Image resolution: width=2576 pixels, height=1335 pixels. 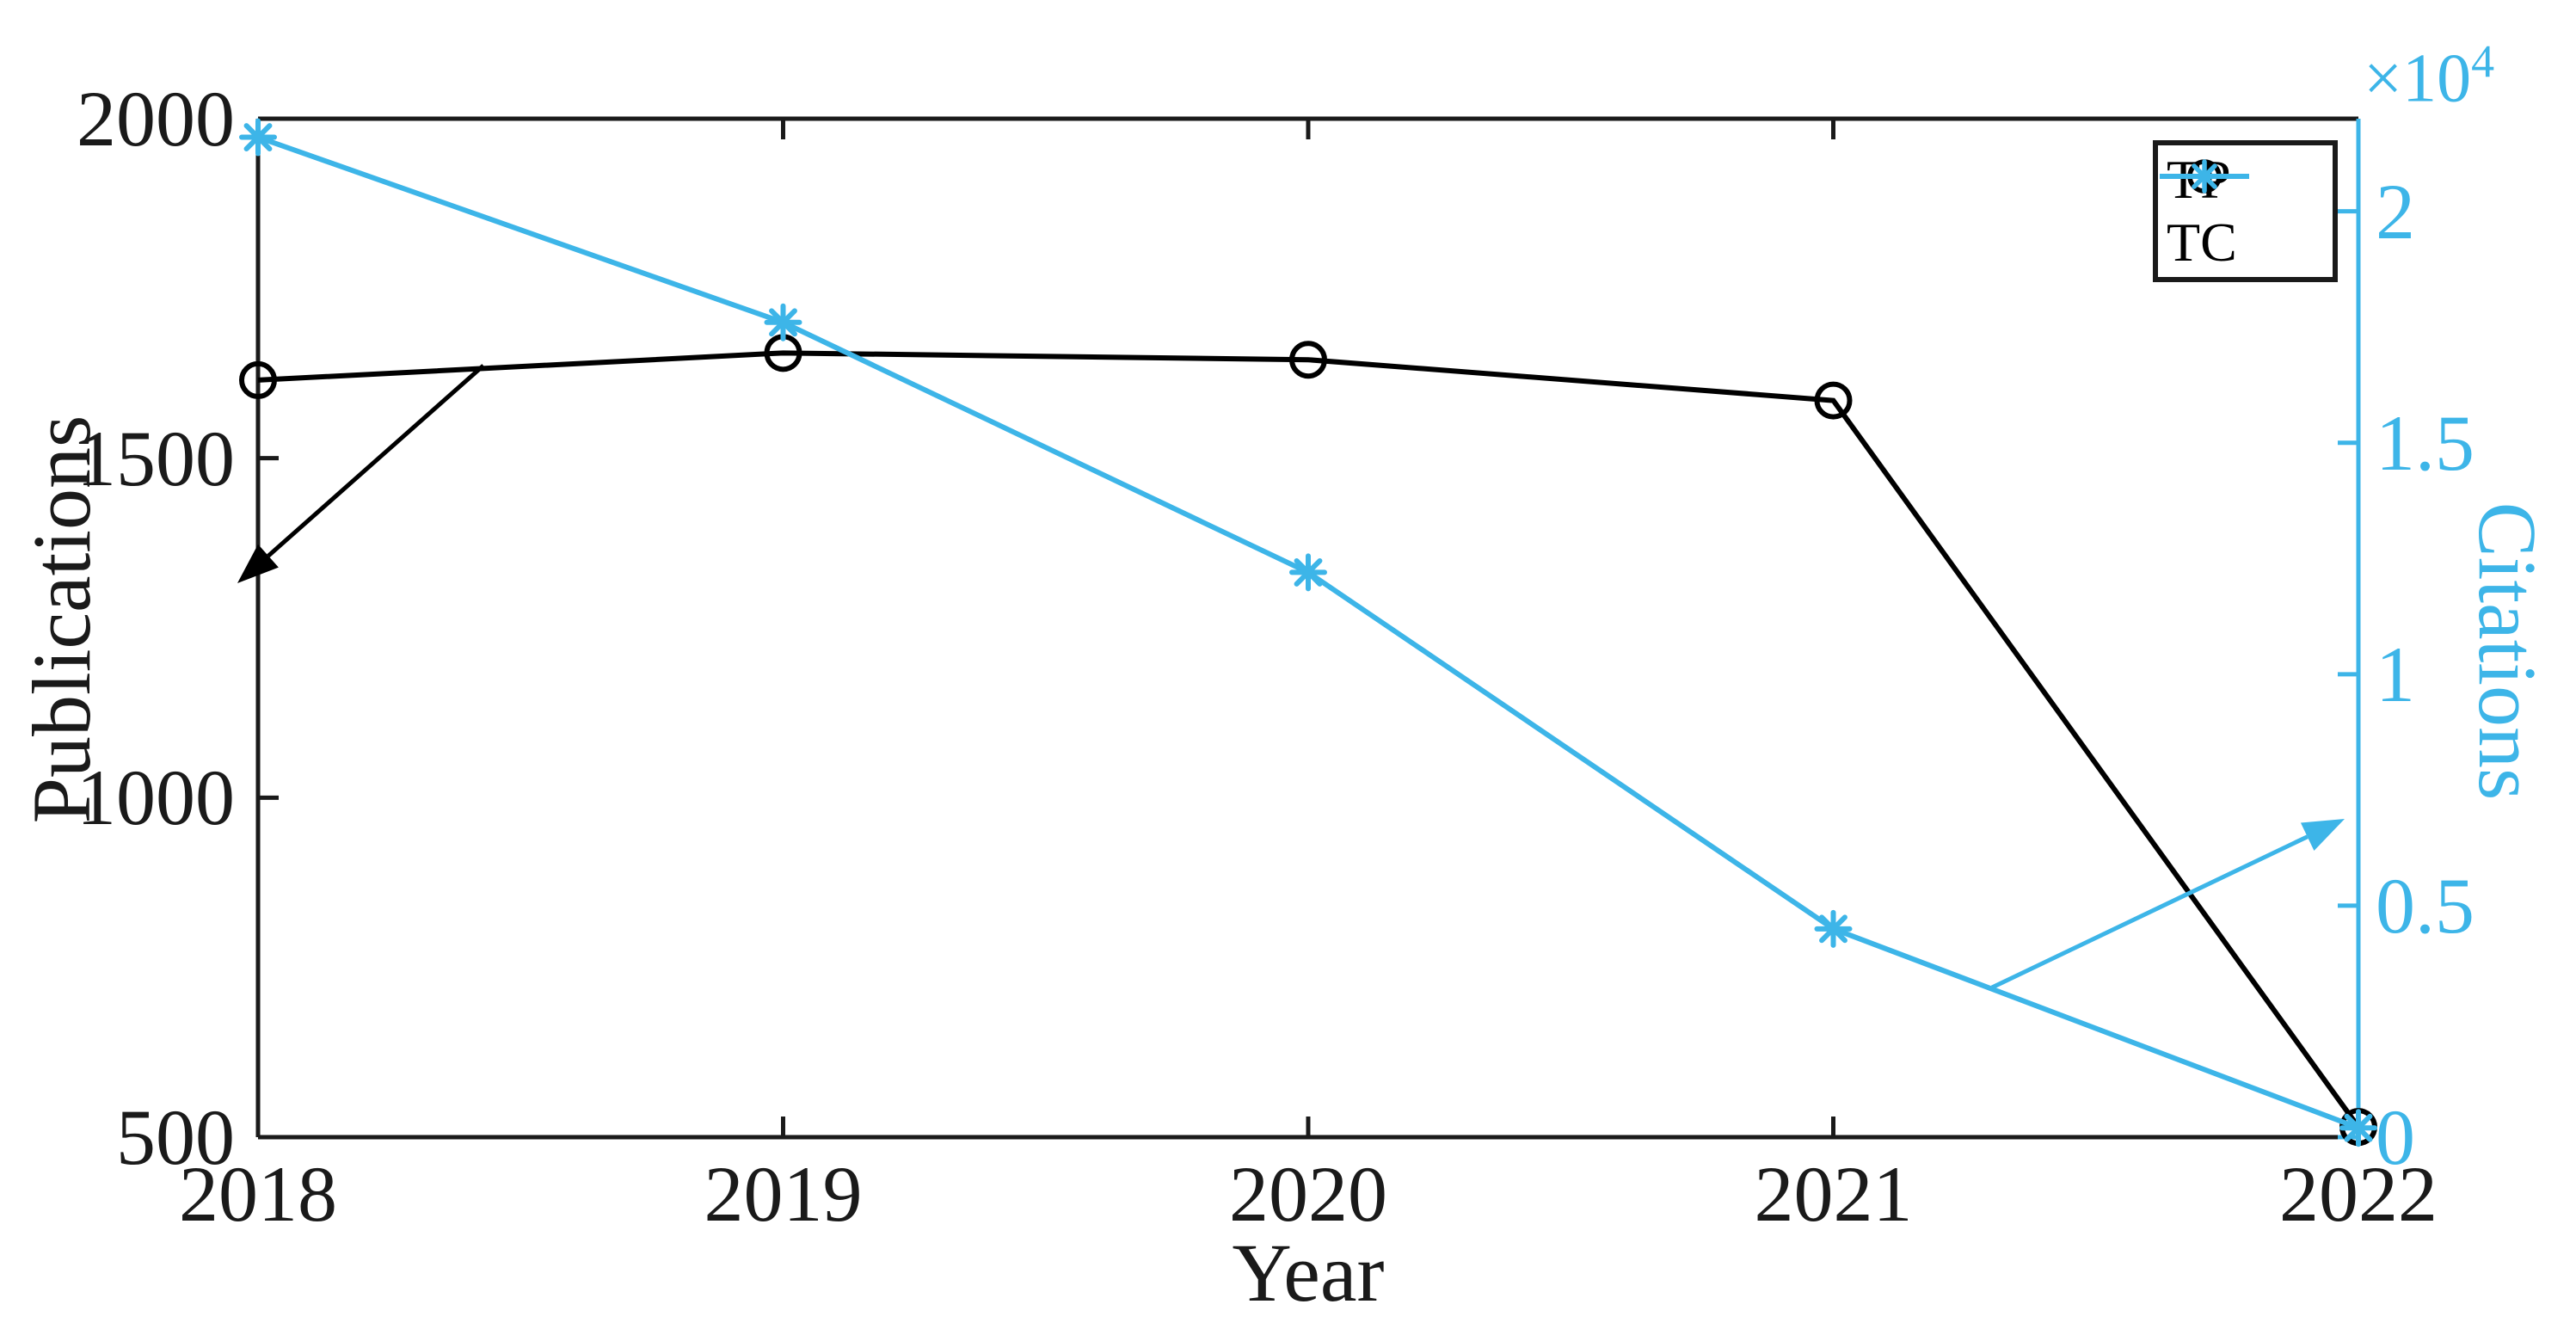 I want to click on tc-right-axis-arrow-shaft, so click(x=2149, y=912).